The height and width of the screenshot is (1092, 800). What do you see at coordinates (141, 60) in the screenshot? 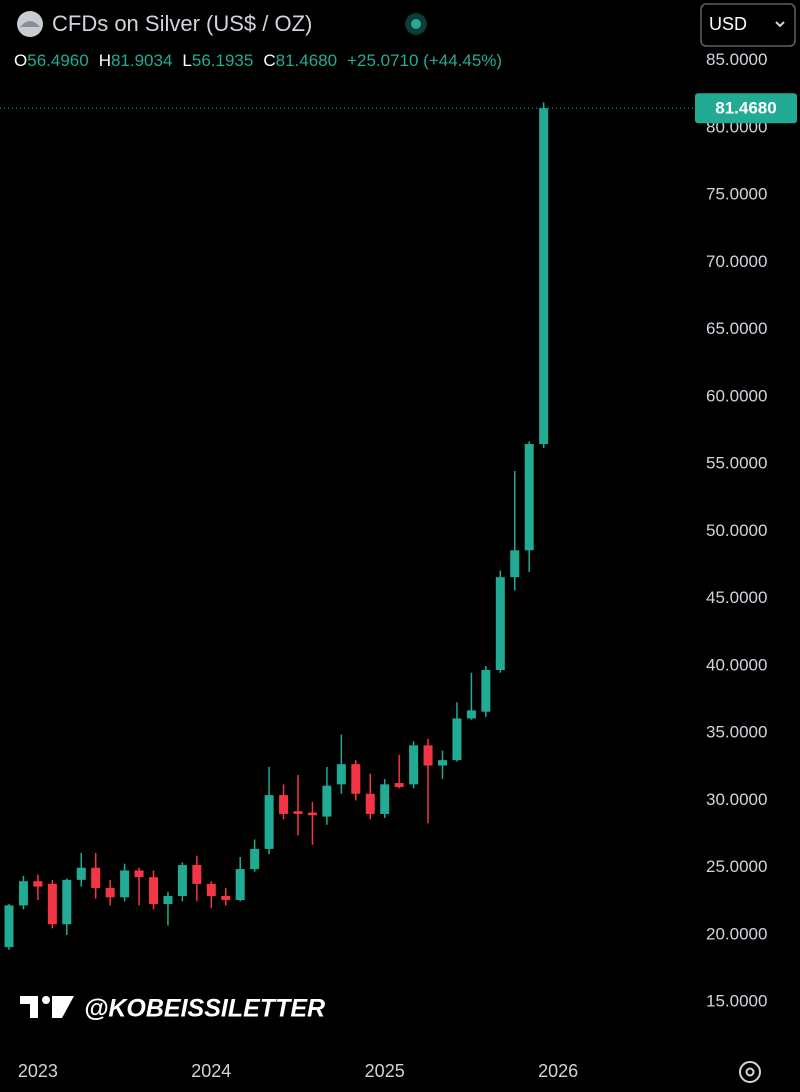
I see `ohlc-value: 81.9034` at bounding box center [141, 60].